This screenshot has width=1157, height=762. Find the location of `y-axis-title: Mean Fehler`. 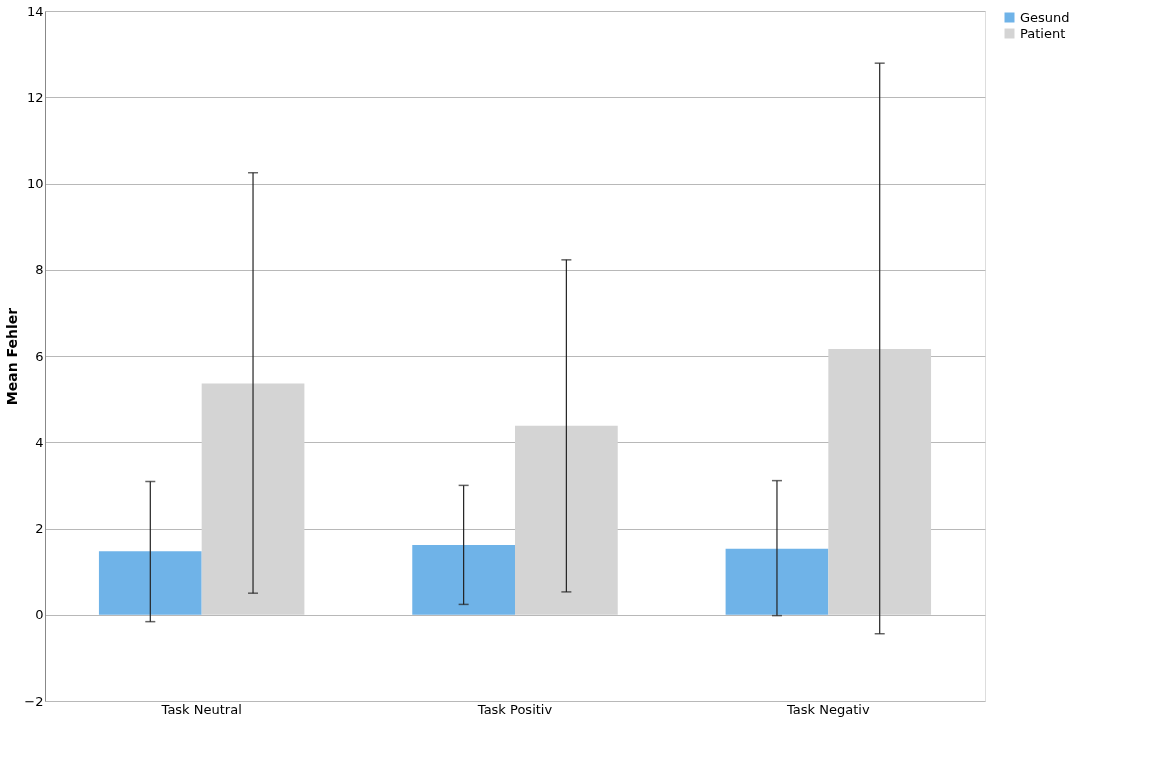

y-axis-title: Mean Fehler is located at coordinates (12, 356).